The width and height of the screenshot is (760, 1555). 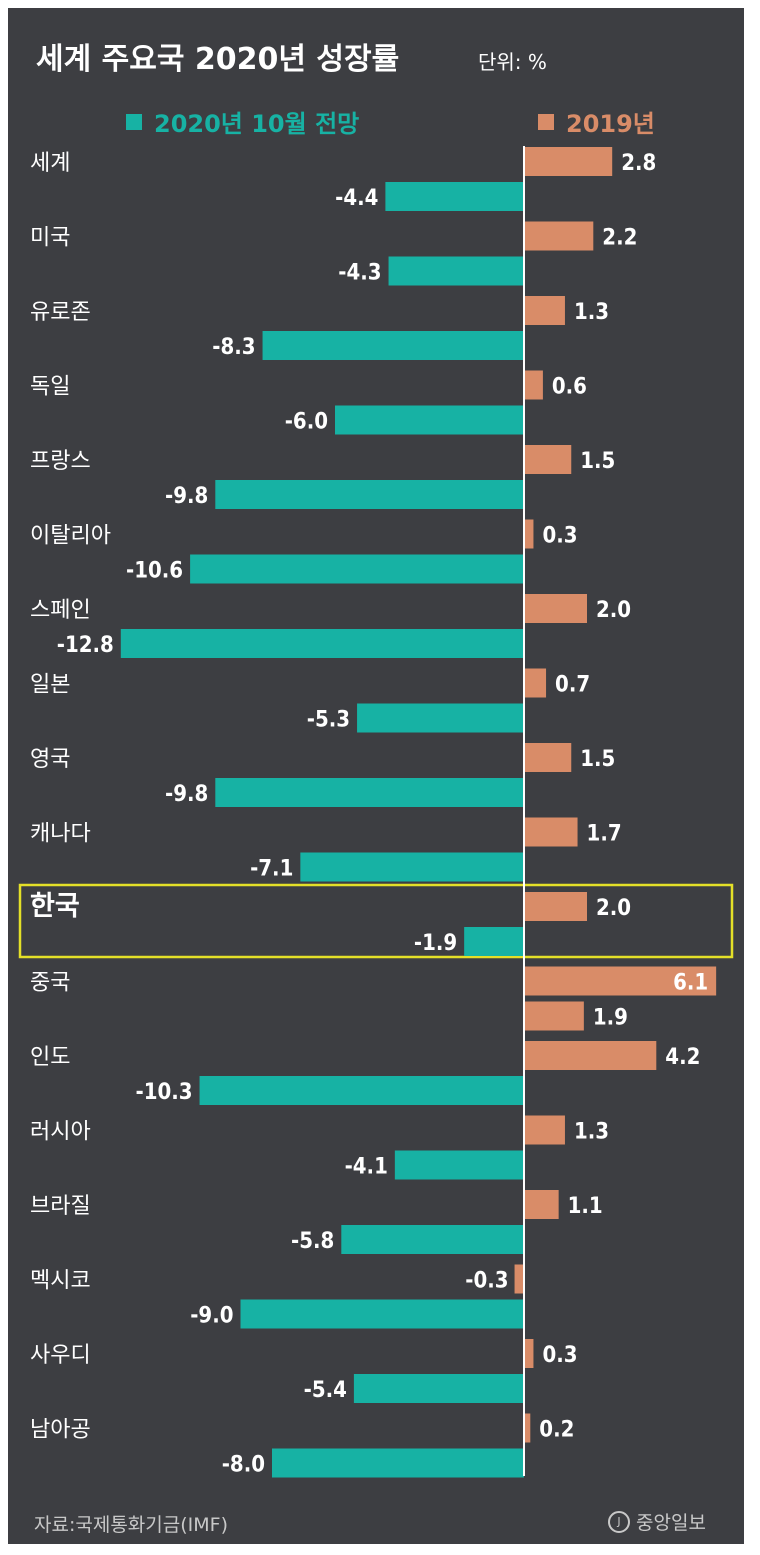 I want to click on legend-item-2020: 2020년 10월 전망, so click(x=242, y=121).